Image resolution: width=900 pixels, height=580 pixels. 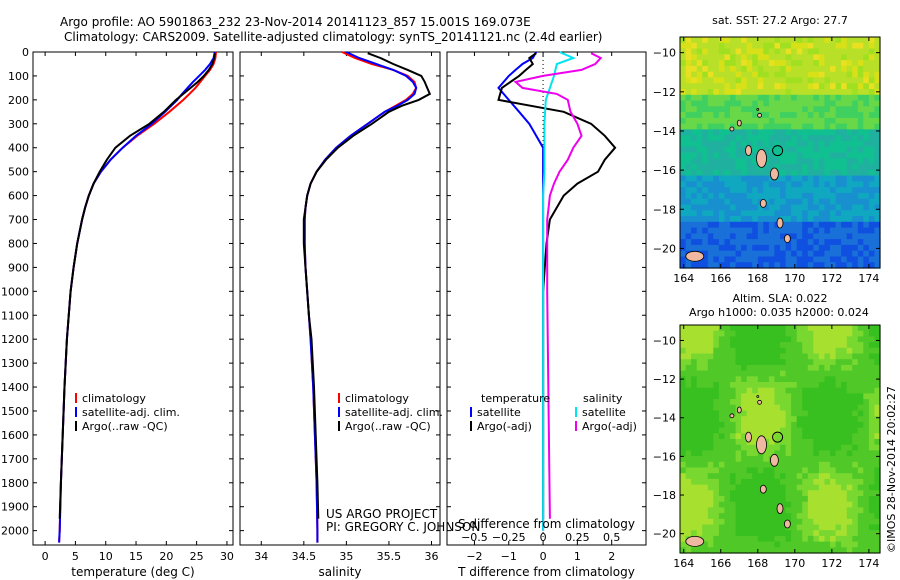 What do you see at coordinates (474, 556) in the screenshot?
I see `difference-xtick-label: −2` at bounding box center [474, 556].